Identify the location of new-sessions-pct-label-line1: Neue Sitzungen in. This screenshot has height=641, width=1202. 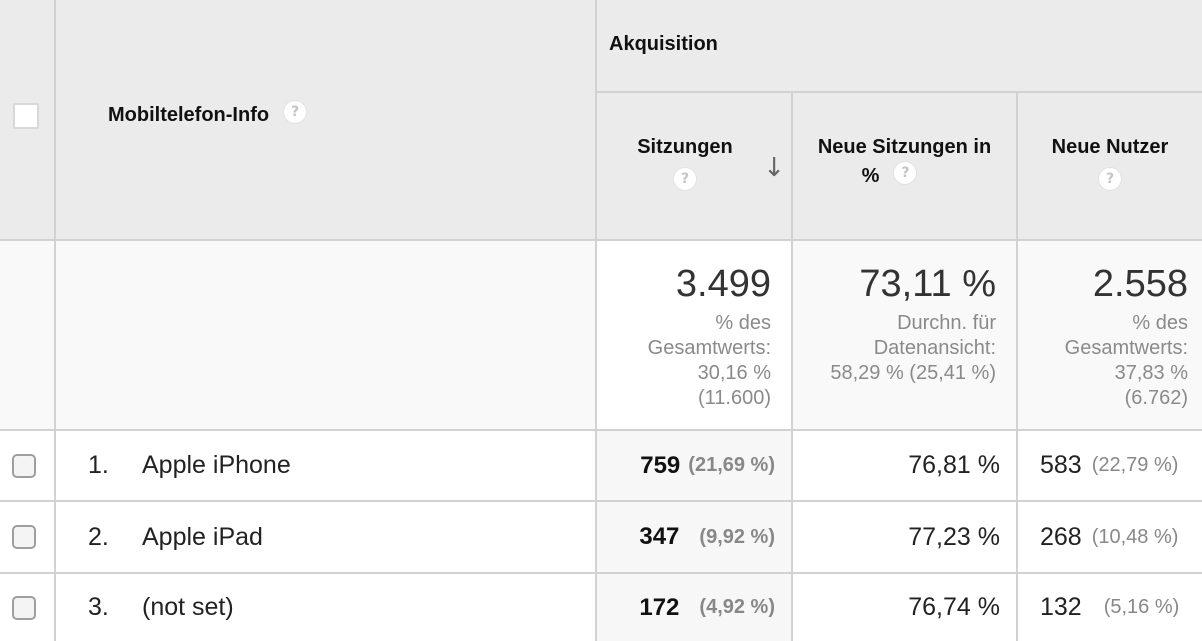
(904, 147).